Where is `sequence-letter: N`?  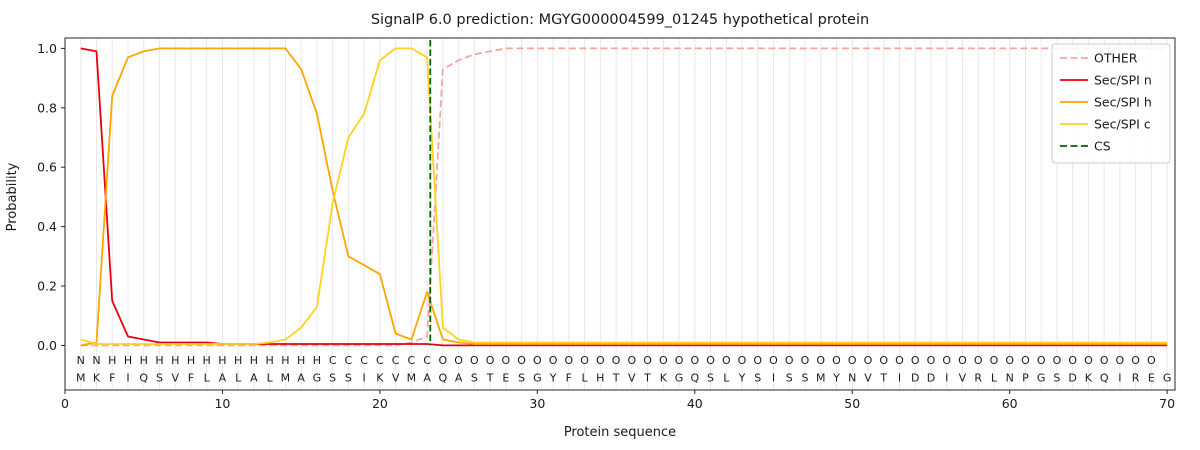
sequence-letter: N is located at coordinates (852, 378).